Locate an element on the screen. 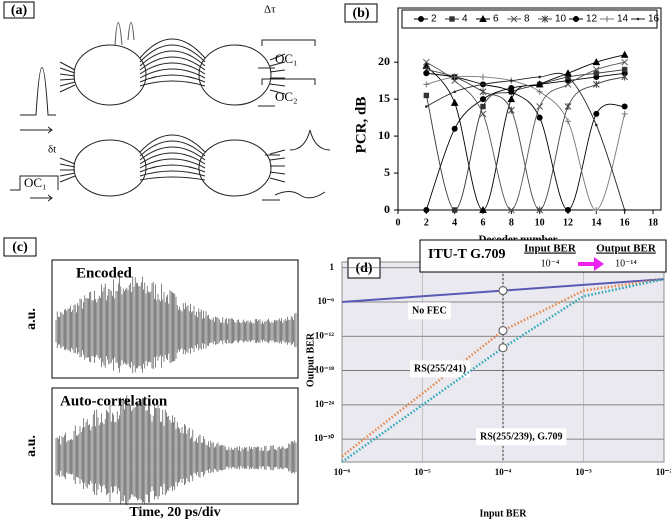 The image size is (671, 521). y-tick-label: 10⁻⁶ is located at coordinates (326, 301).